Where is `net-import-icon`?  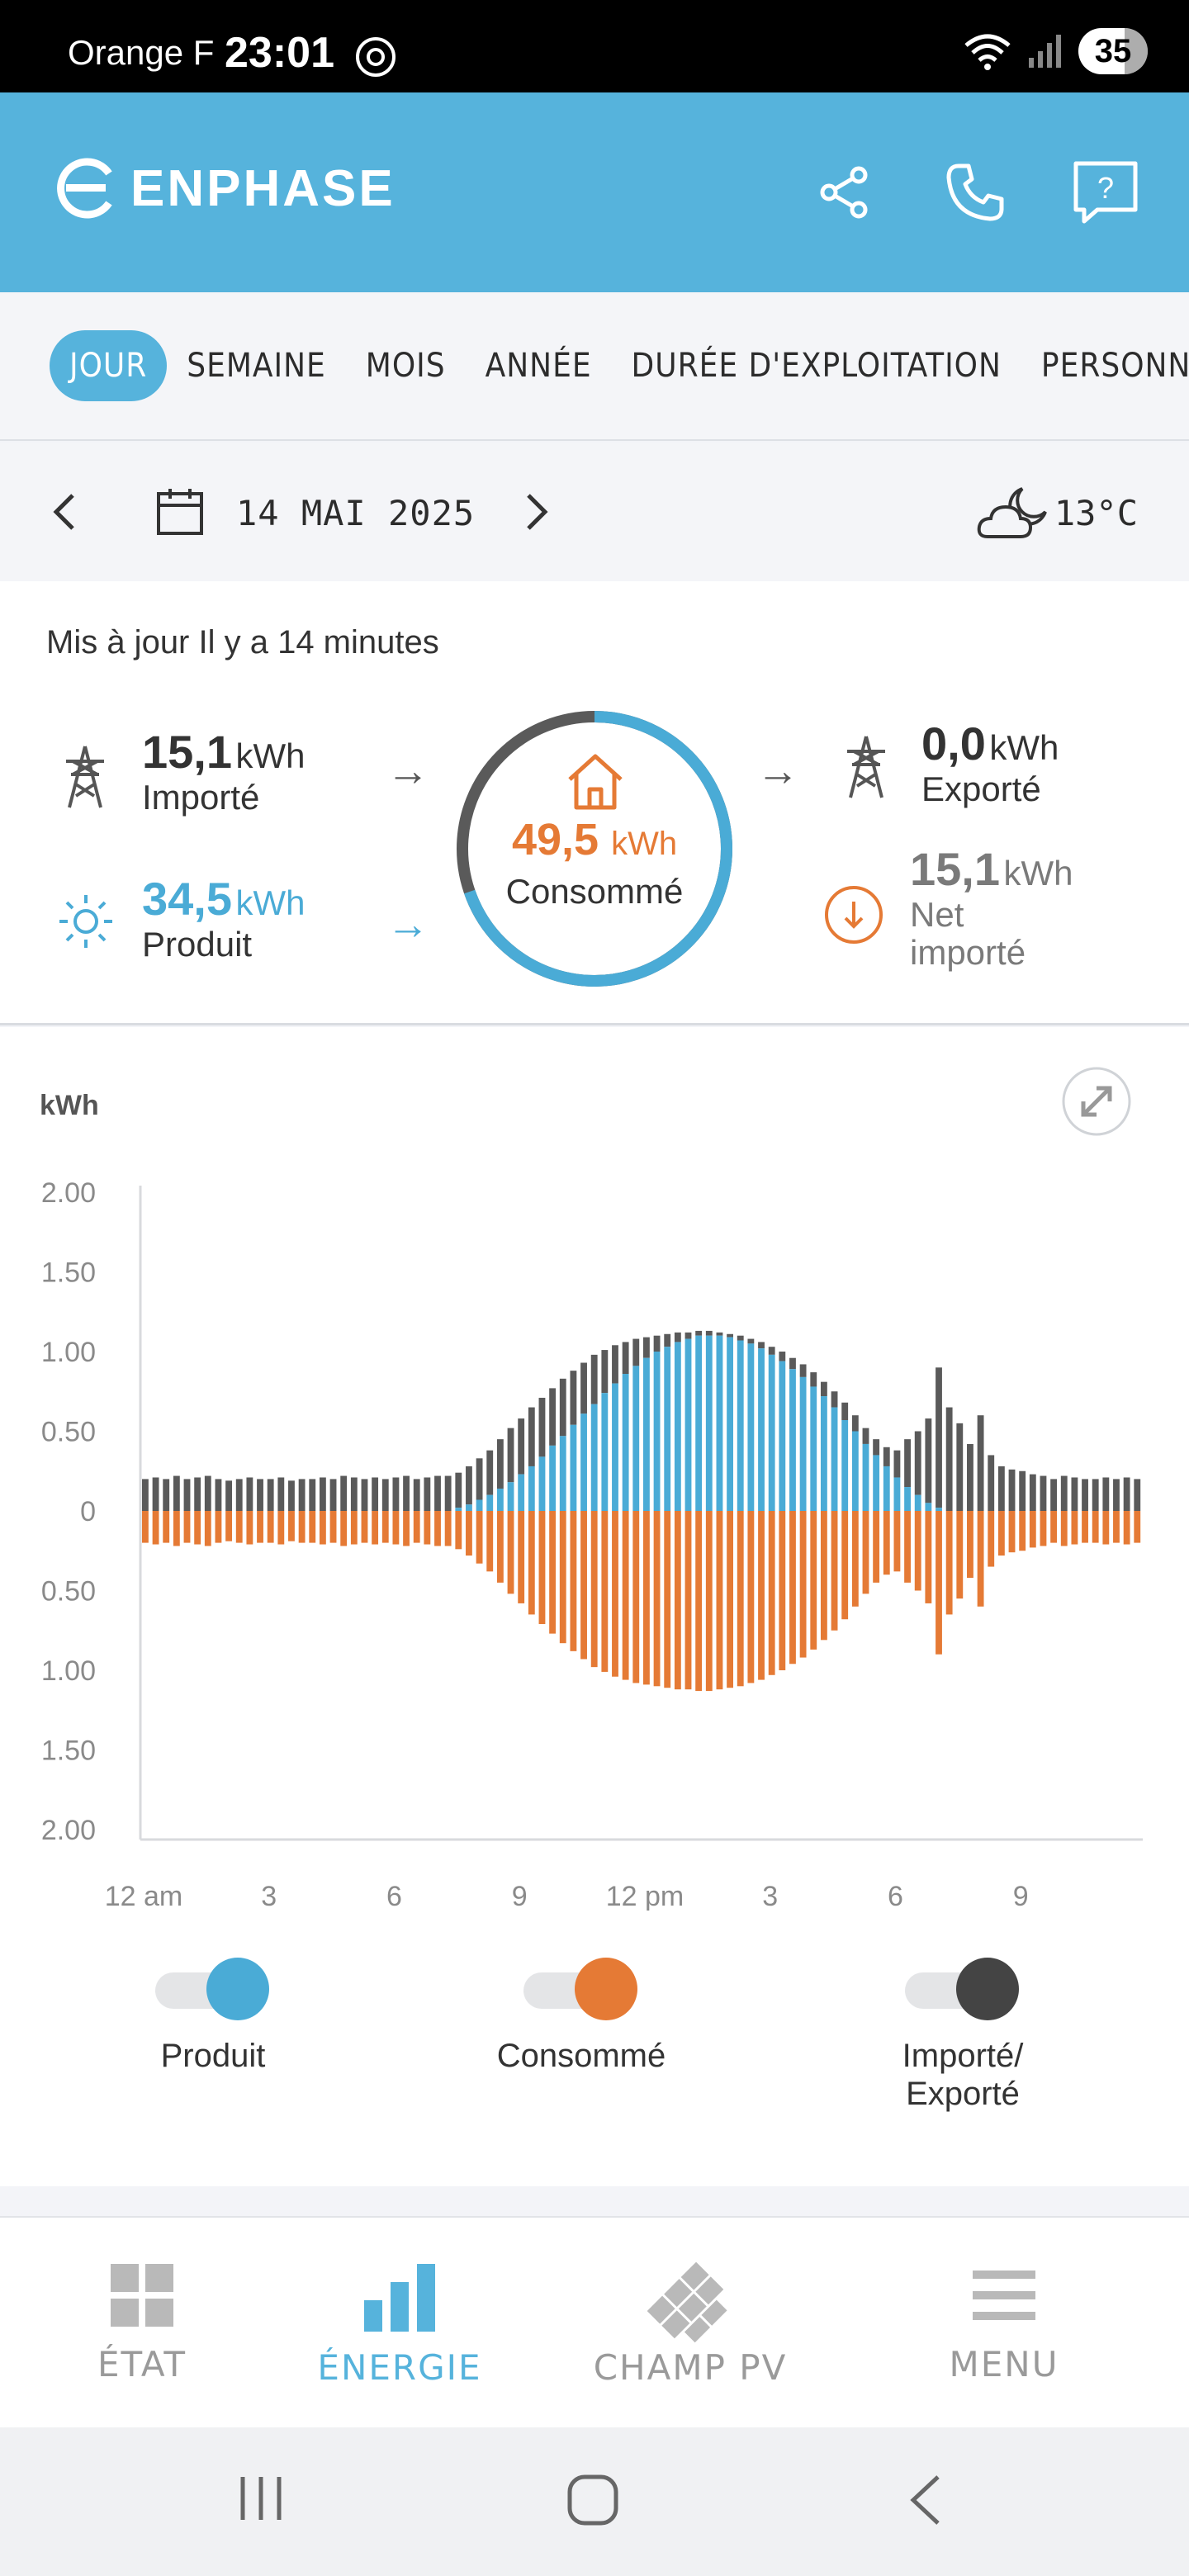
net-import-icon is located at coordinates (854, 915).